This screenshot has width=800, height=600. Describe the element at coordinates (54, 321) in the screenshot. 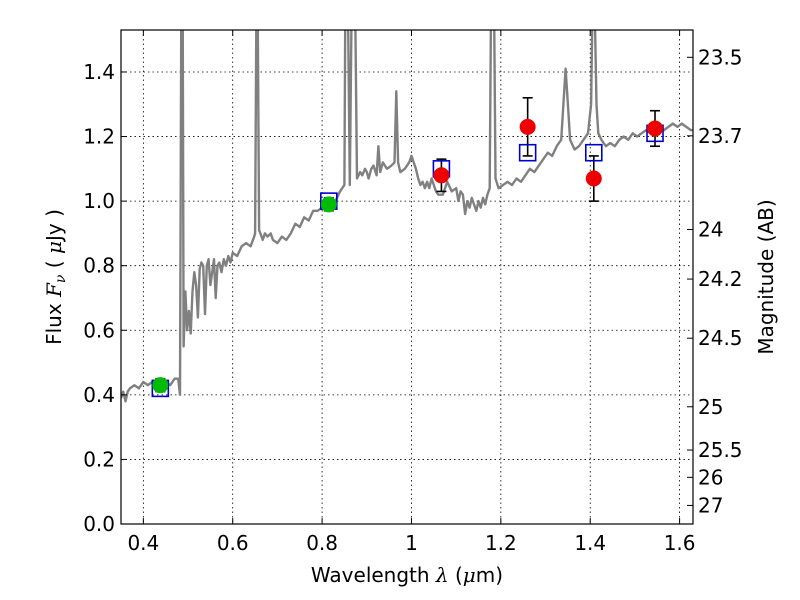

I see `y-axis-label-prefix: Flux` at that location.